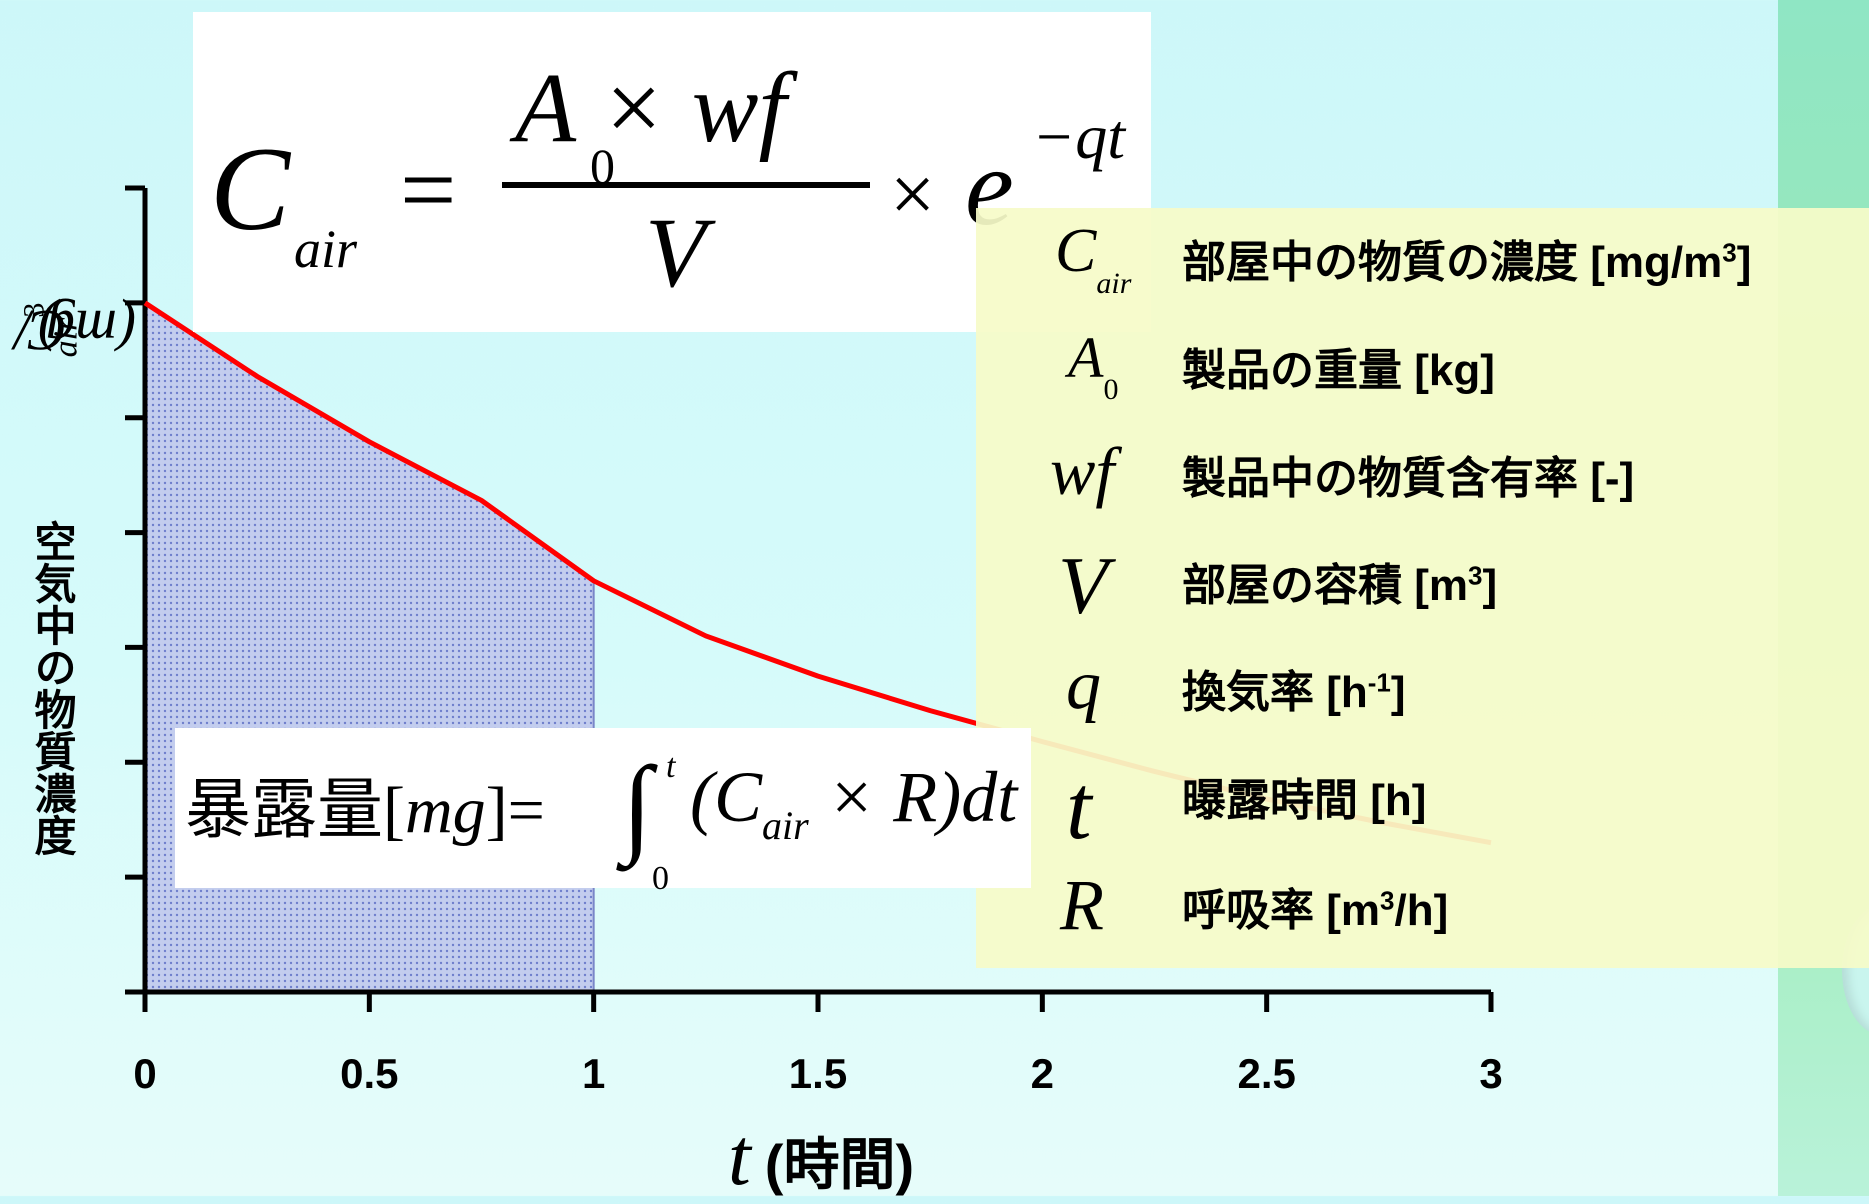 This screenshot has height=1204, width=1869. What do you see at coordinates (284, 810) in the screenshot?
I see `exposure-label: 暴露量` at bounding box center [284, 810].